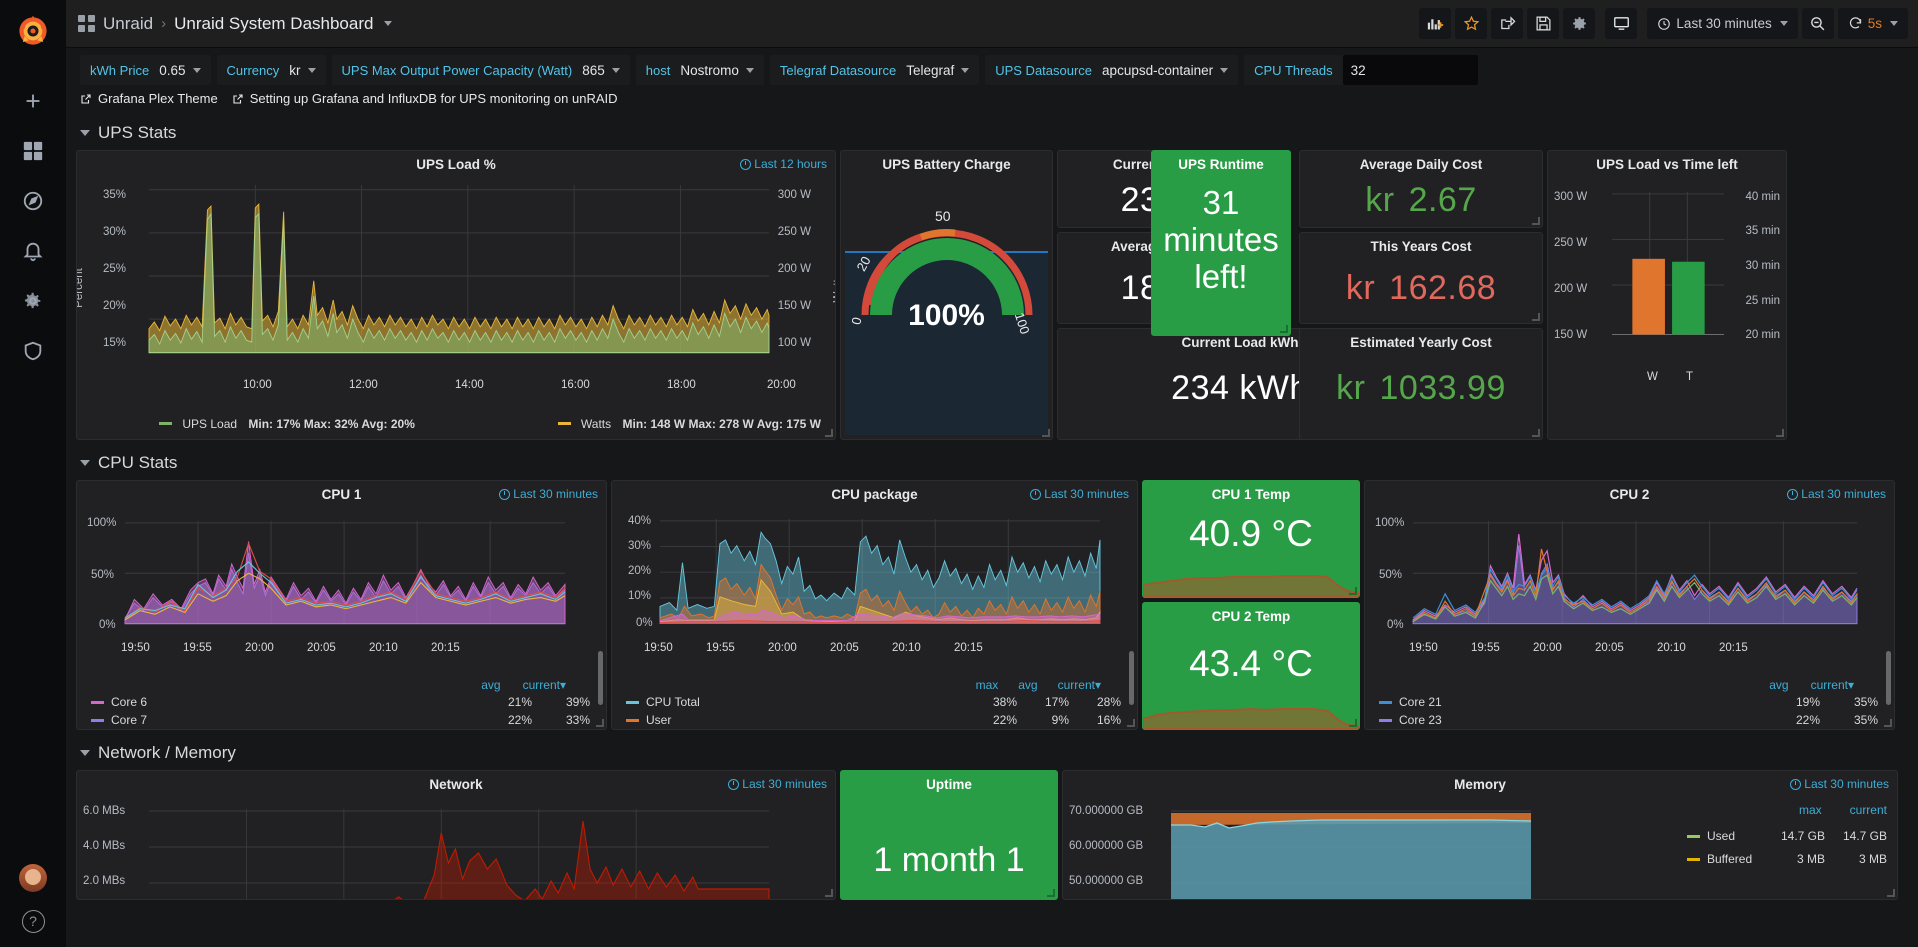 The width and height of the screenshot is (1918, 947). I want to click on variable-currency: Currency kr, so click(271, 70).